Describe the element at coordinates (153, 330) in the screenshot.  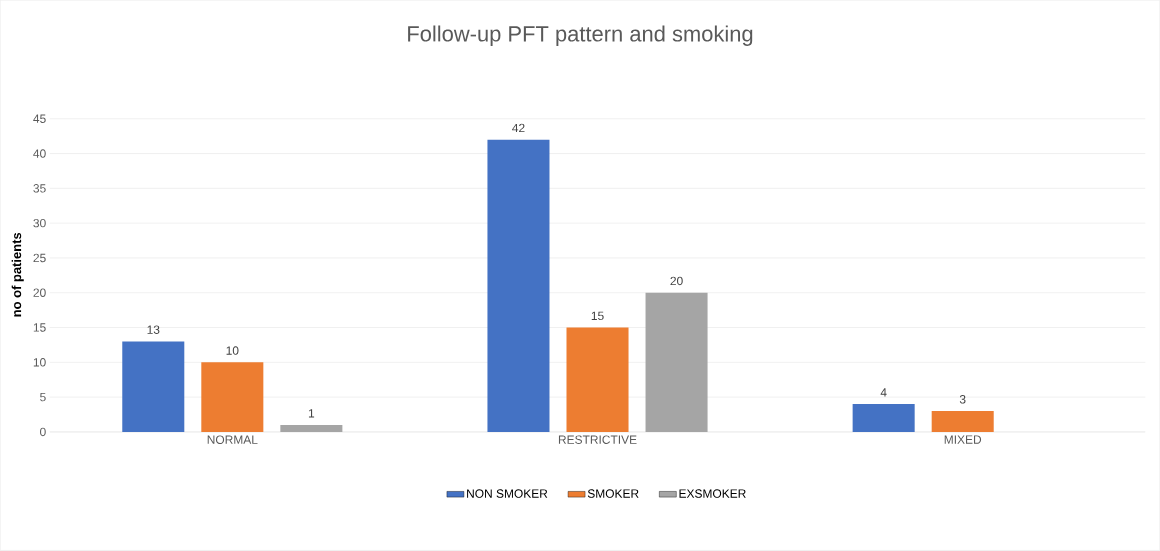
I see `data-label: 13` at that location.